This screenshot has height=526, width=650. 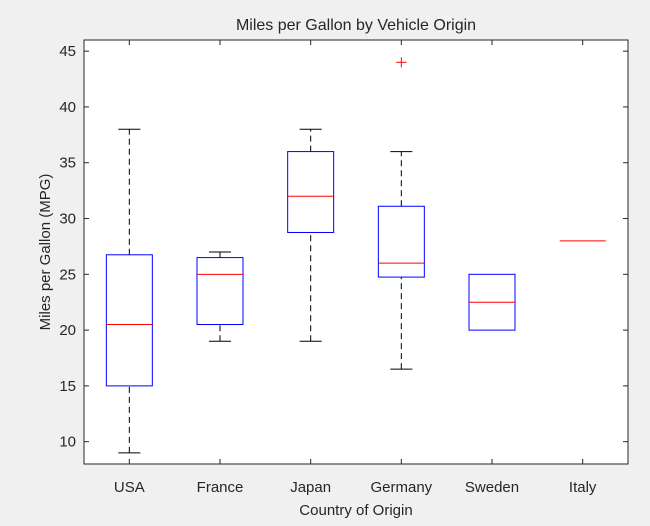 What do you see at coordinates (401, 62) in the screenshot?
I see `outlier-marker` at bounding box center [401, 62].